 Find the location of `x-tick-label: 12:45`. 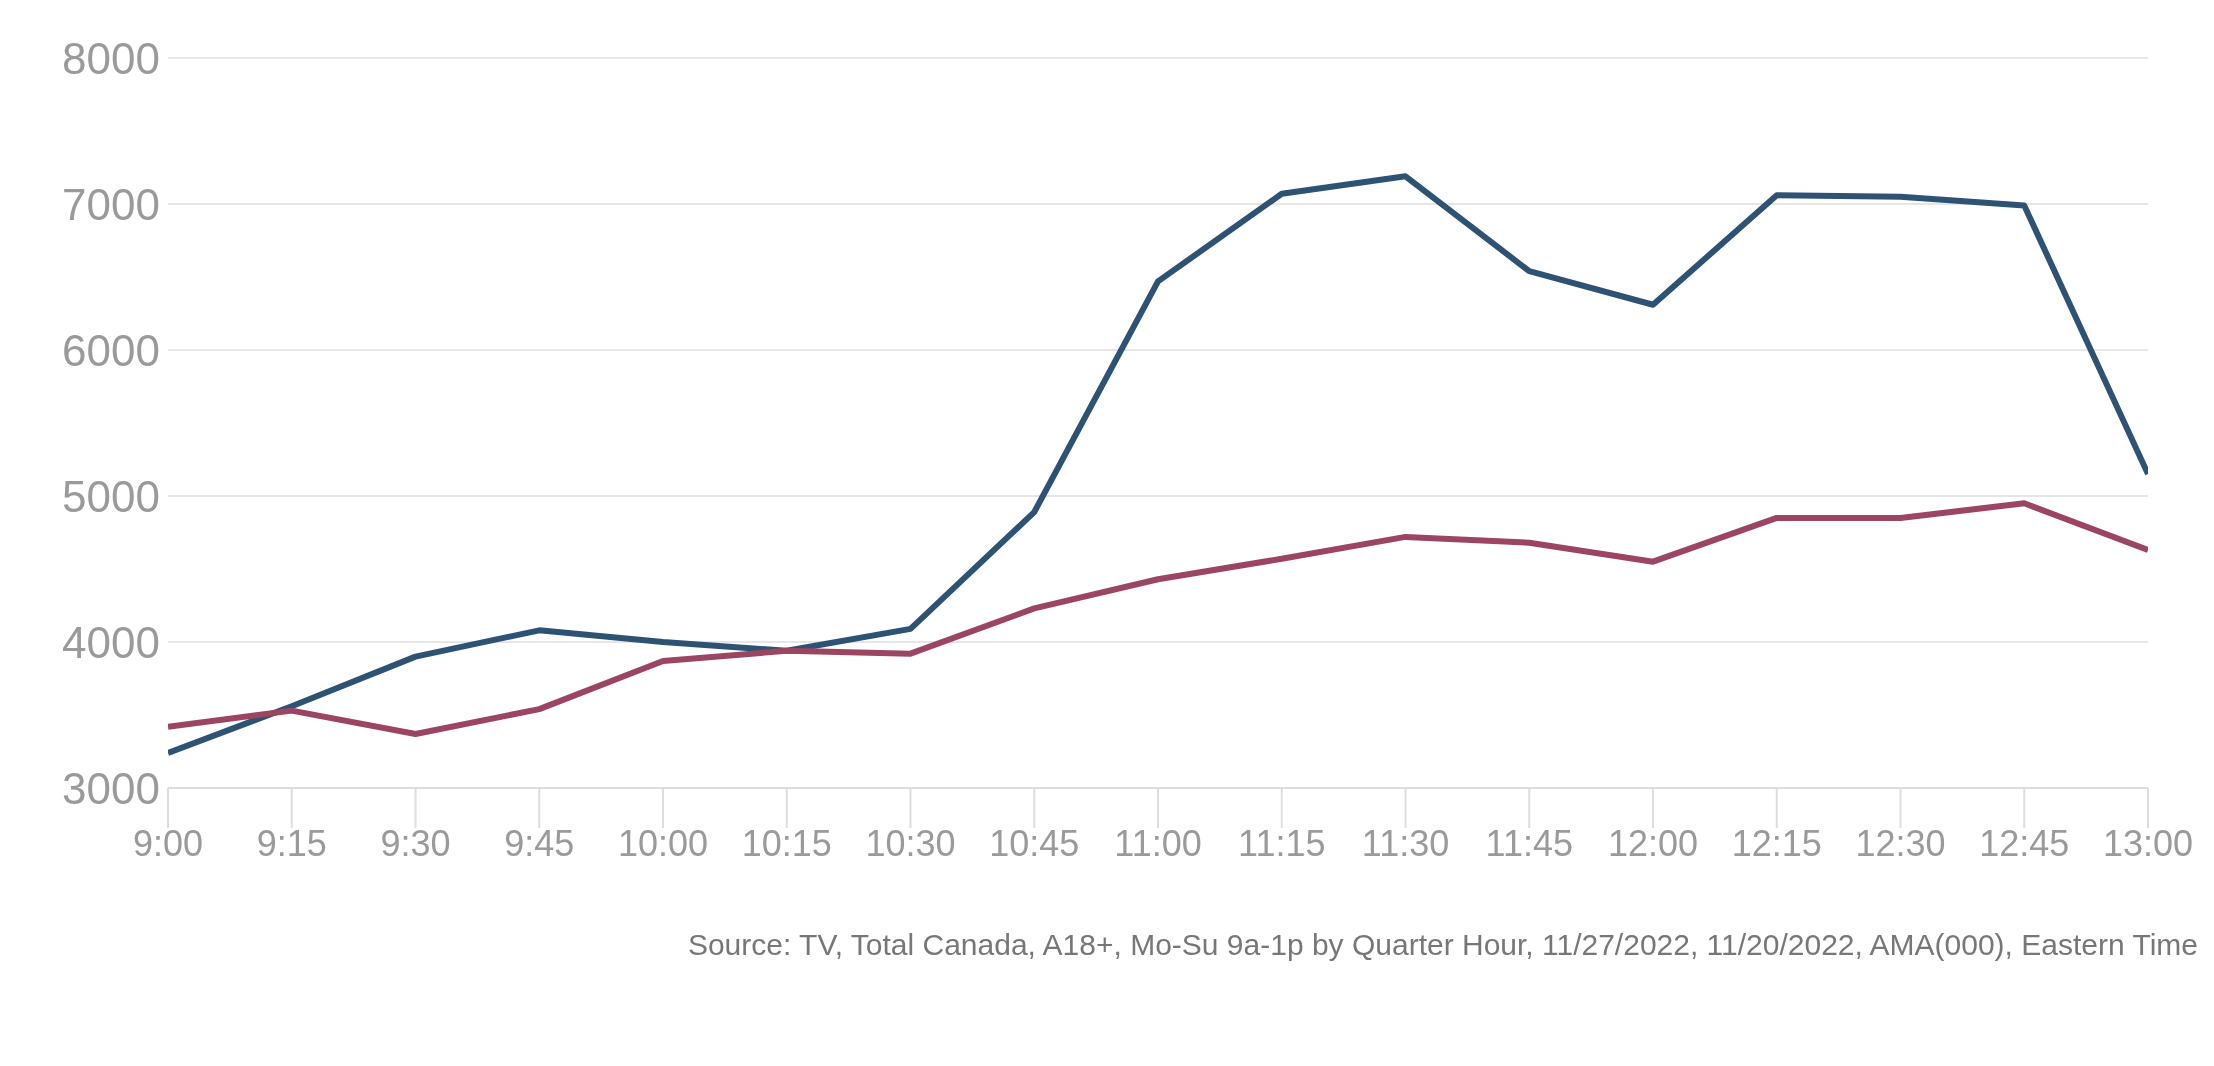

x-tick-label: 12:45 is located at coordinates (2024, 843).